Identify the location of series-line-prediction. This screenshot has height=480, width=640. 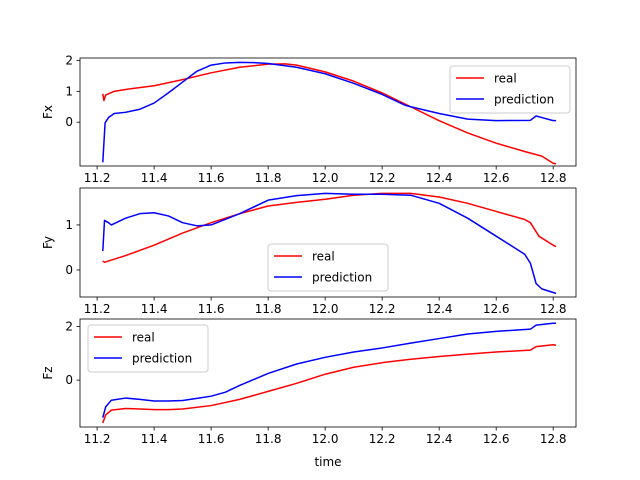
(329, 370).